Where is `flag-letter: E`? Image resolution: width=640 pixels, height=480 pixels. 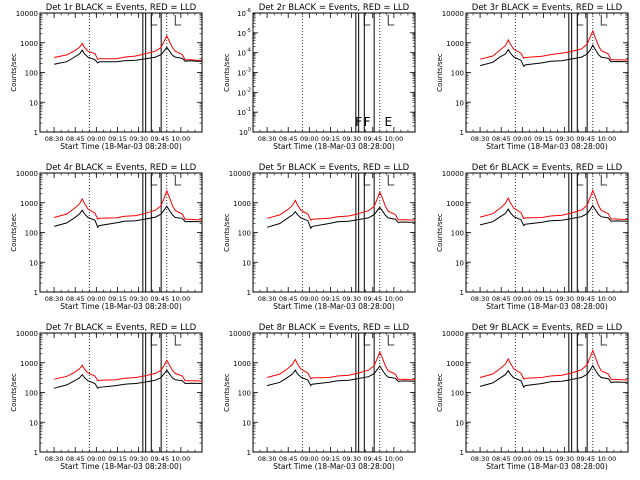
flag-letter: E is located at coordinates (388, 122).